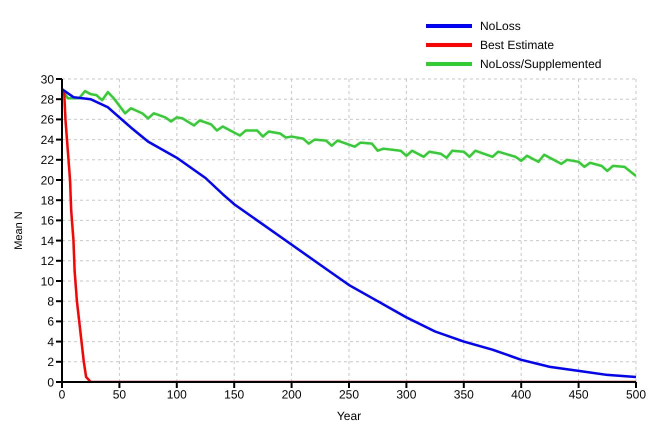  I want to click on x-tick-label: 0, so click(62, 395).